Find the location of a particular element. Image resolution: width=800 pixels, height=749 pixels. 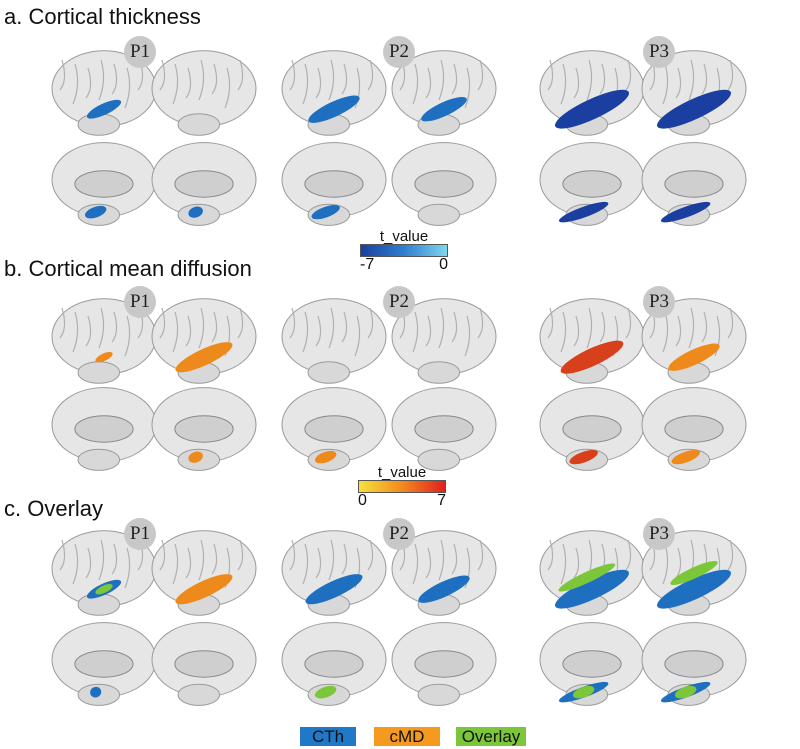

legend-overlay: Overlay is located at coordinates (491, 736).